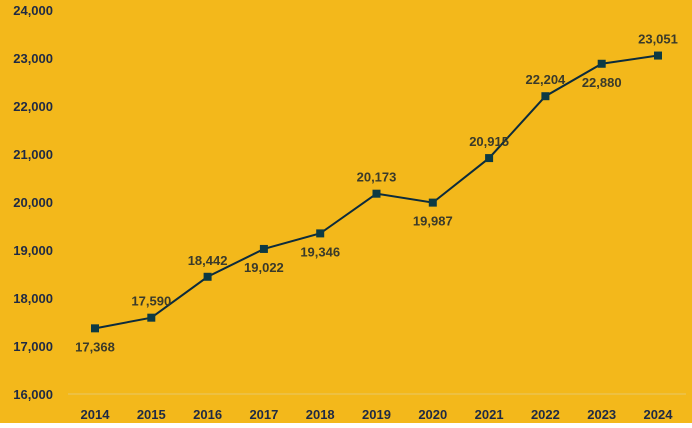 The height and width of the screenshot is (428, 692). I want to click on data-label: 23,051, so click(658, 39).